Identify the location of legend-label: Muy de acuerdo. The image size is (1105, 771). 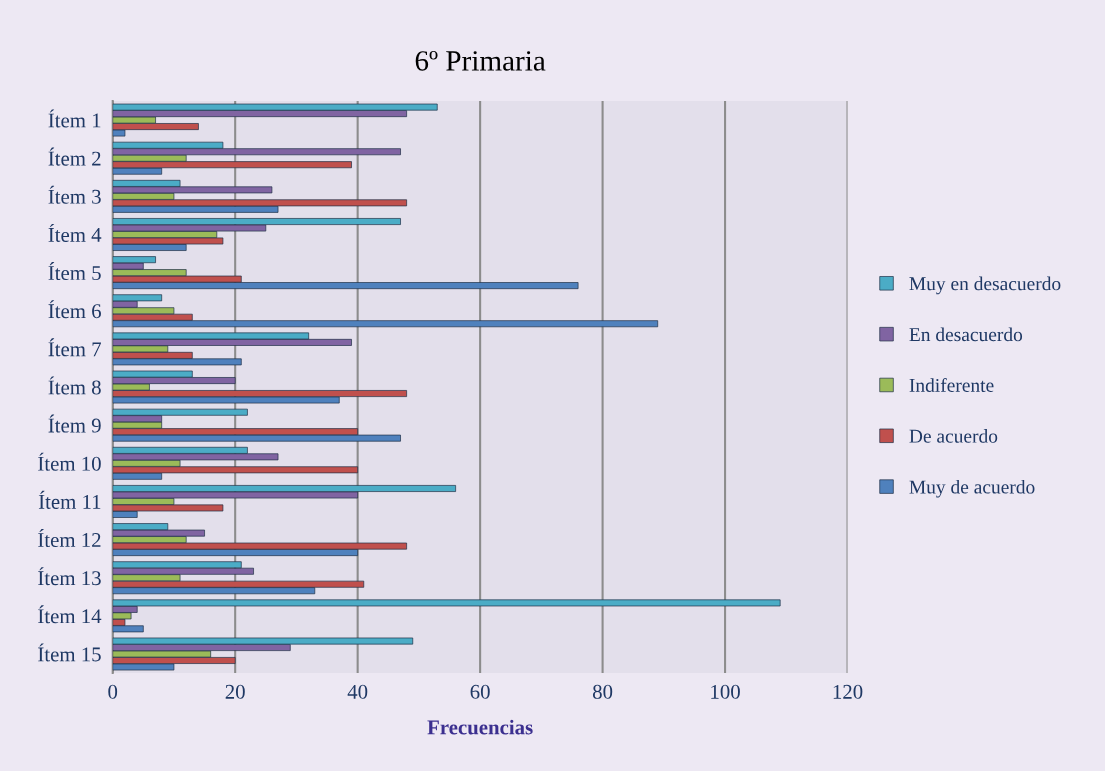
(972, 488).